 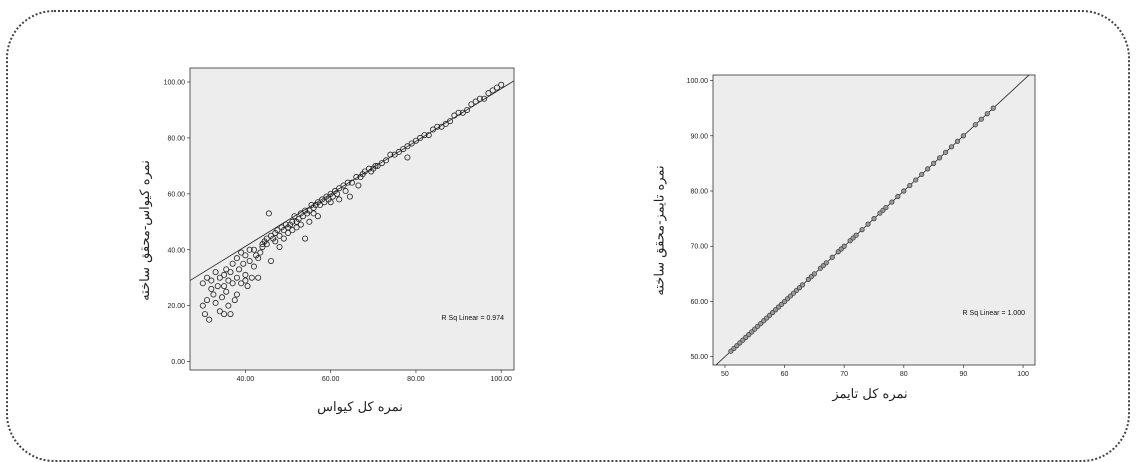 What do you see at coordinates (416, 379) in the screenshot?
I see `x-tick-label: 80.00` at bounding box center [416, 379].